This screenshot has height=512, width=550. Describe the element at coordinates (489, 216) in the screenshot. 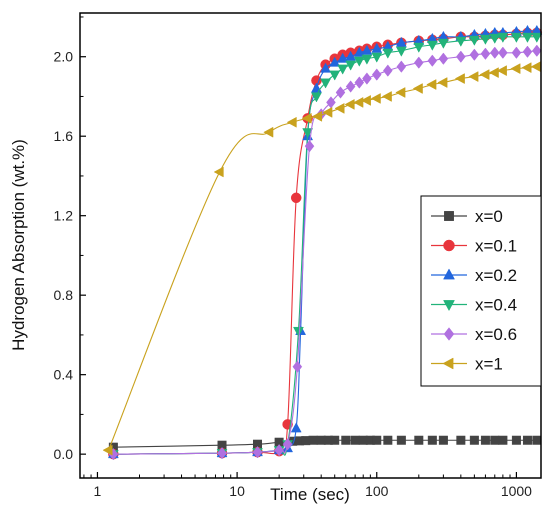

I see `legend-label: x=0` at that location.